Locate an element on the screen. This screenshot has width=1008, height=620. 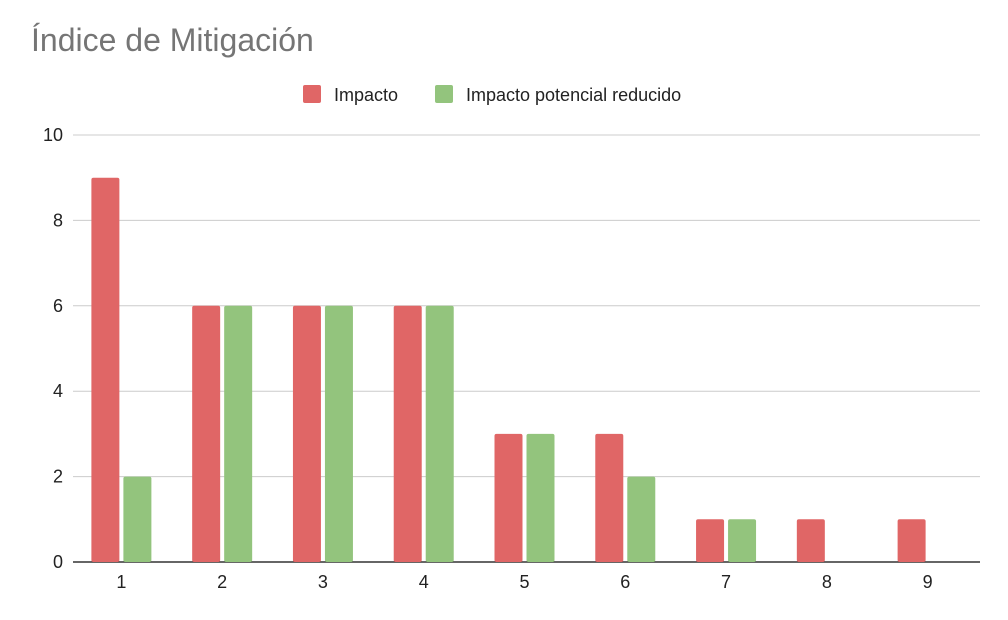
x-tick-label-1: 1 is located at coordinates (121, 582).